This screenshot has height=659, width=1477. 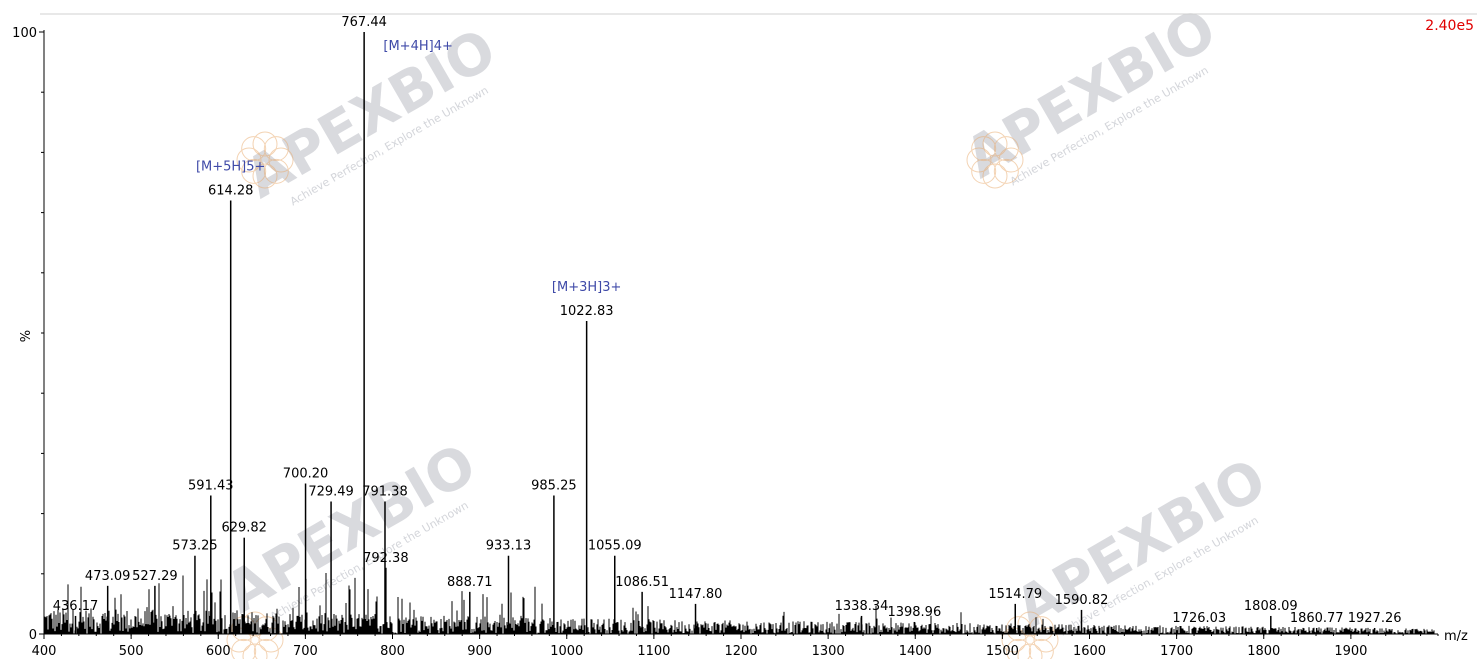 I want to click on x-tick-label-1000: 1000, so click(x=566, y=651).